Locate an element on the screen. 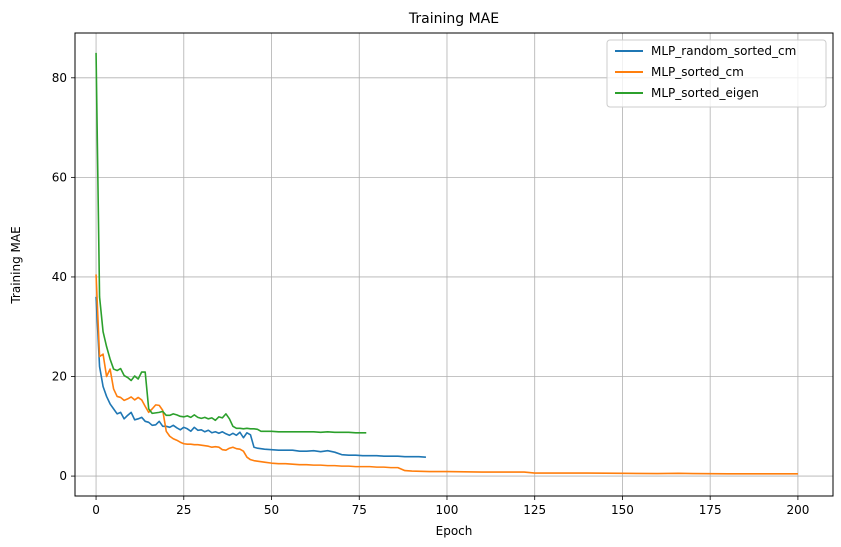 The height and width of the screenshot is (547, 841). x-tick-label: 0 is located at coordinates (96, 510).